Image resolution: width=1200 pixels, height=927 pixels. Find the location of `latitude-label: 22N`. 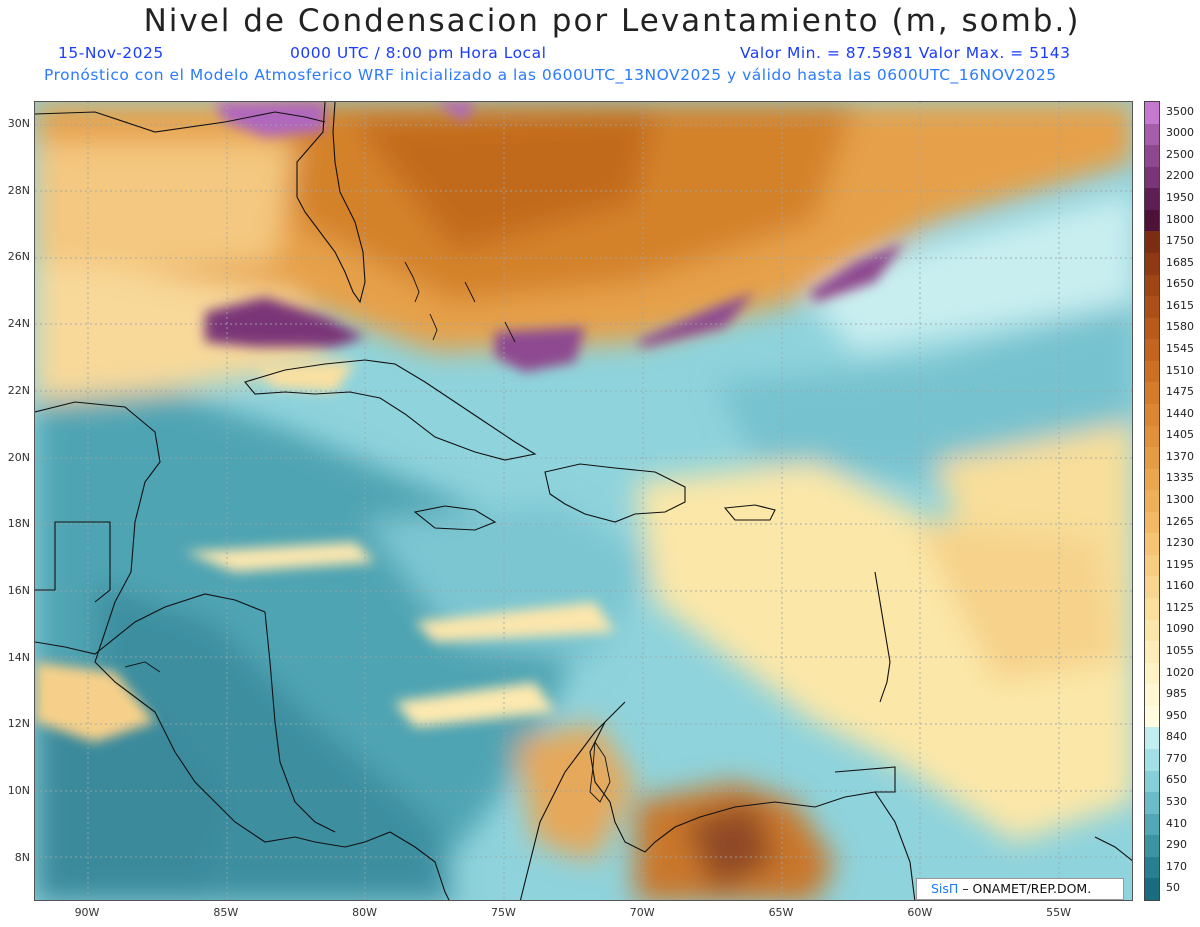

latitude-label: 22N is located at coordinates (18, 390).